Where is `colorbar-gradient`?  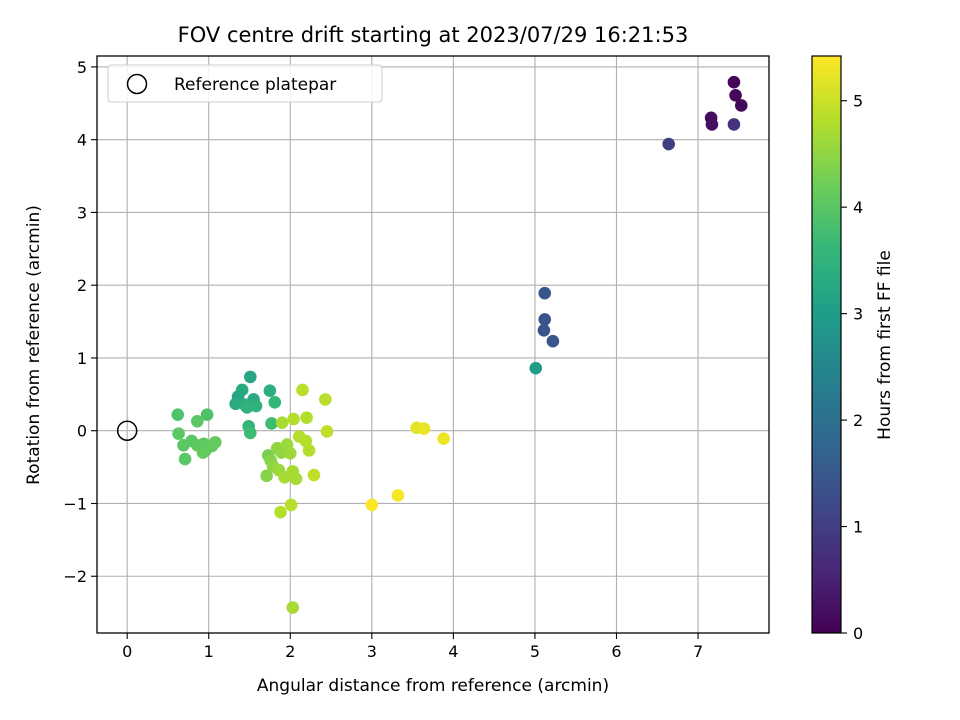 colorbar-gradient is located at coordinates (826, 344).